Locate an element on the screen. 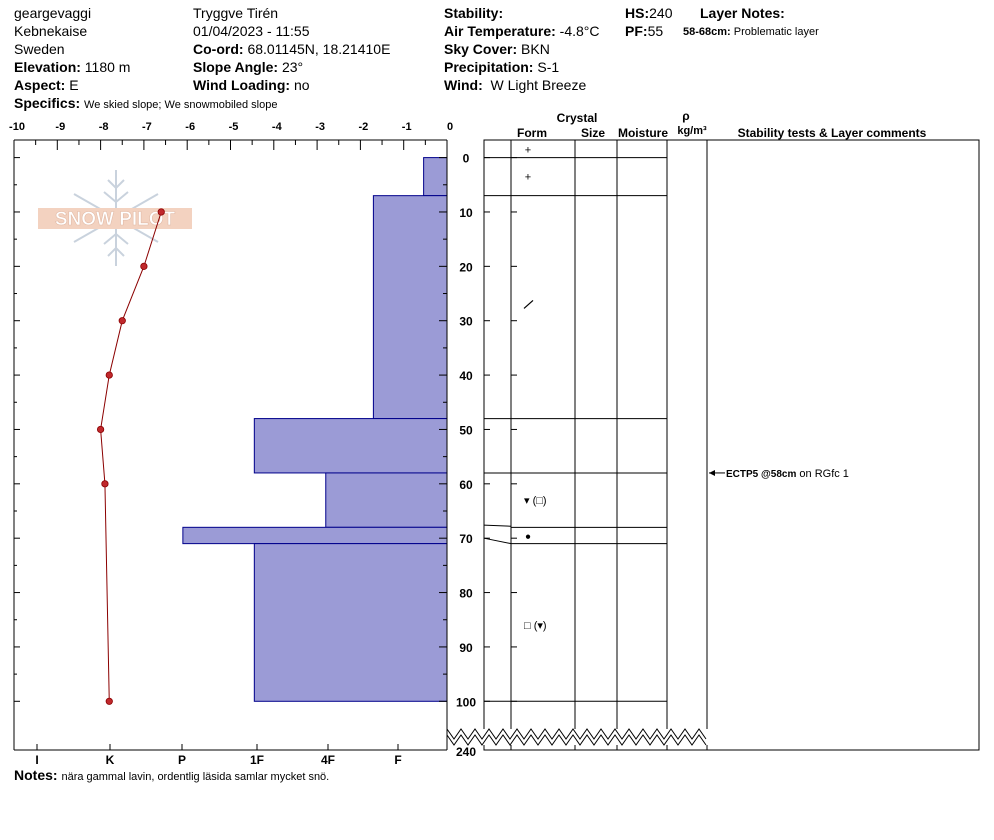 The width and height of the screenshot is (994, 840). hs: HS:240 is located at coordinates (648, 13).